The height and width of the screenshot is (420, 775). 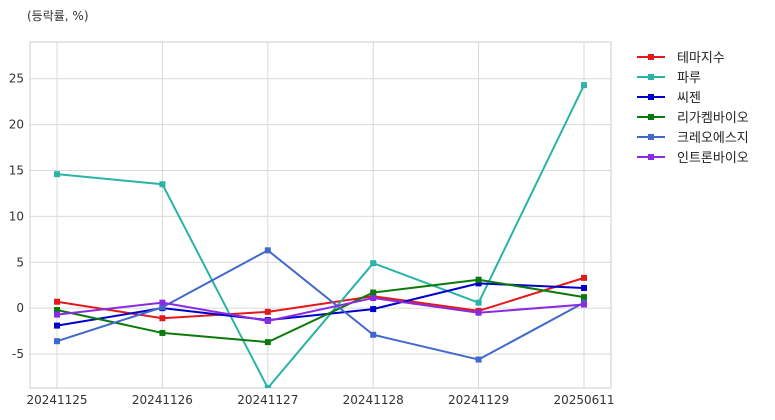 What do you see at coordinates (267, 400) in the screenshot?
I see `x-tick-label: 20241127` at bounding box center [267, 400].